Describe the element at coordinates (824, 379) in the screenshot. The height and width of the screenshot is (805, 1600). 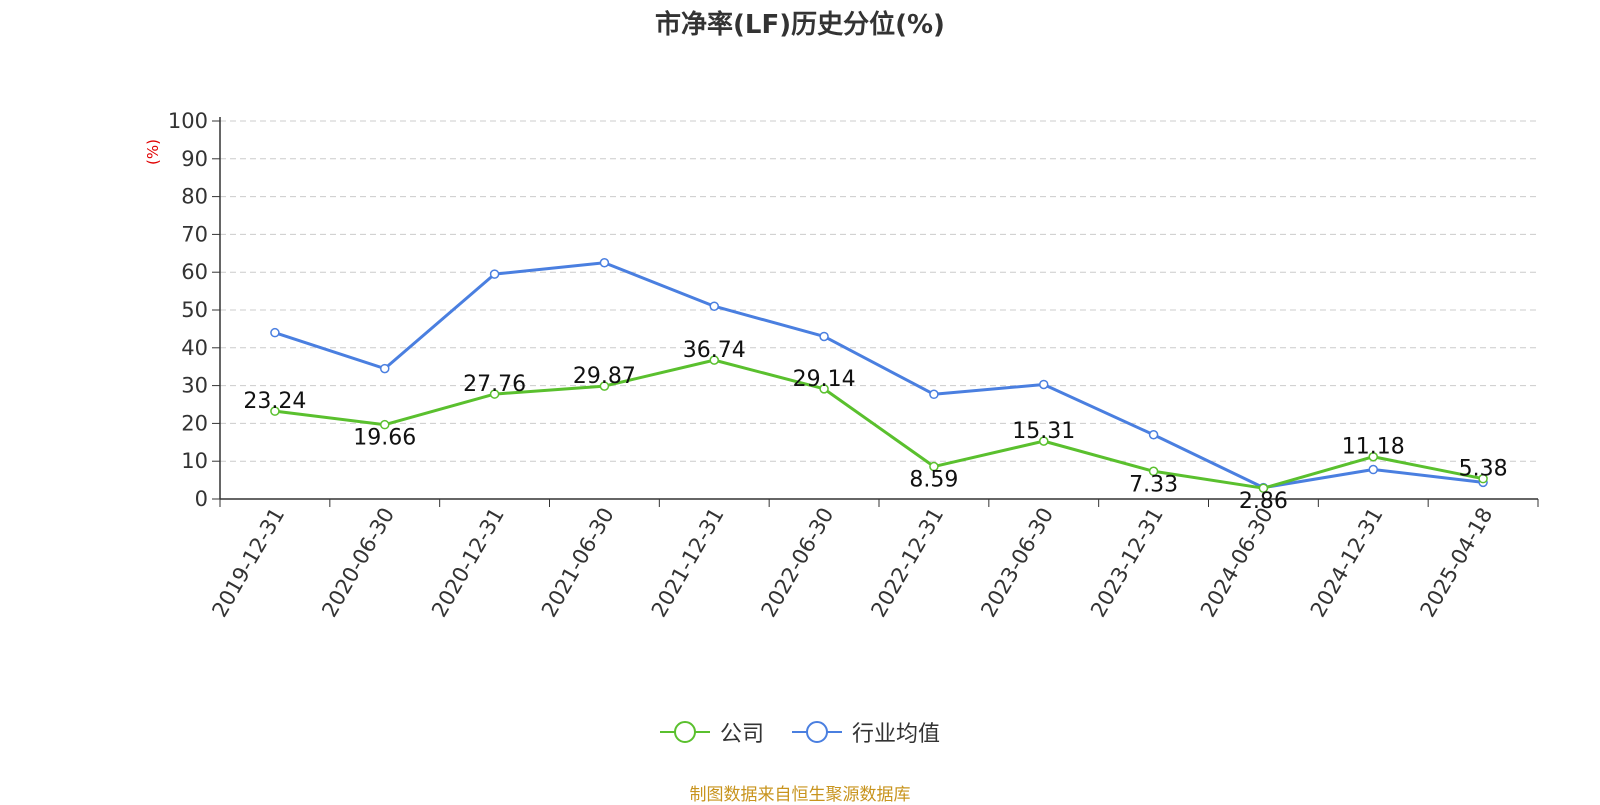
I see `data-label: 29.14` at that location.